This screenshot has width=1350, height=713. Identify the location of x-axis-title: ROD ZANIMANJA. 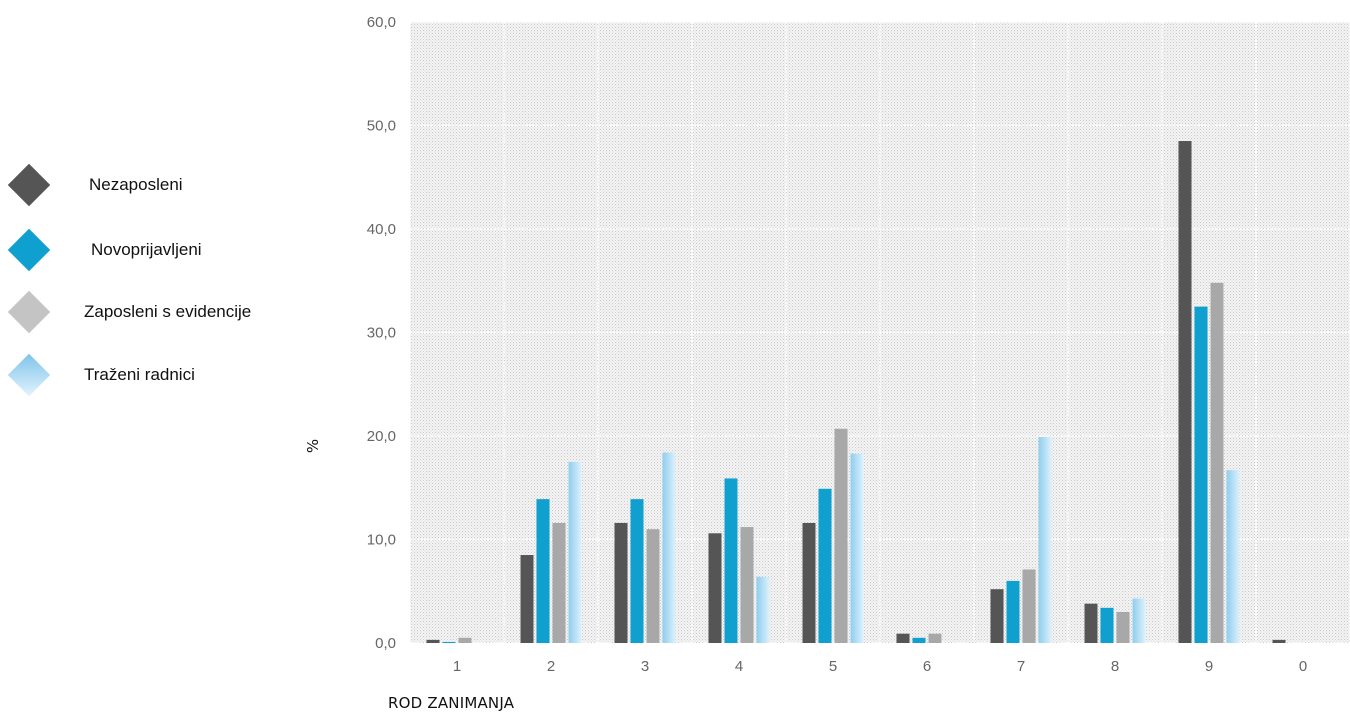
(451, 703).